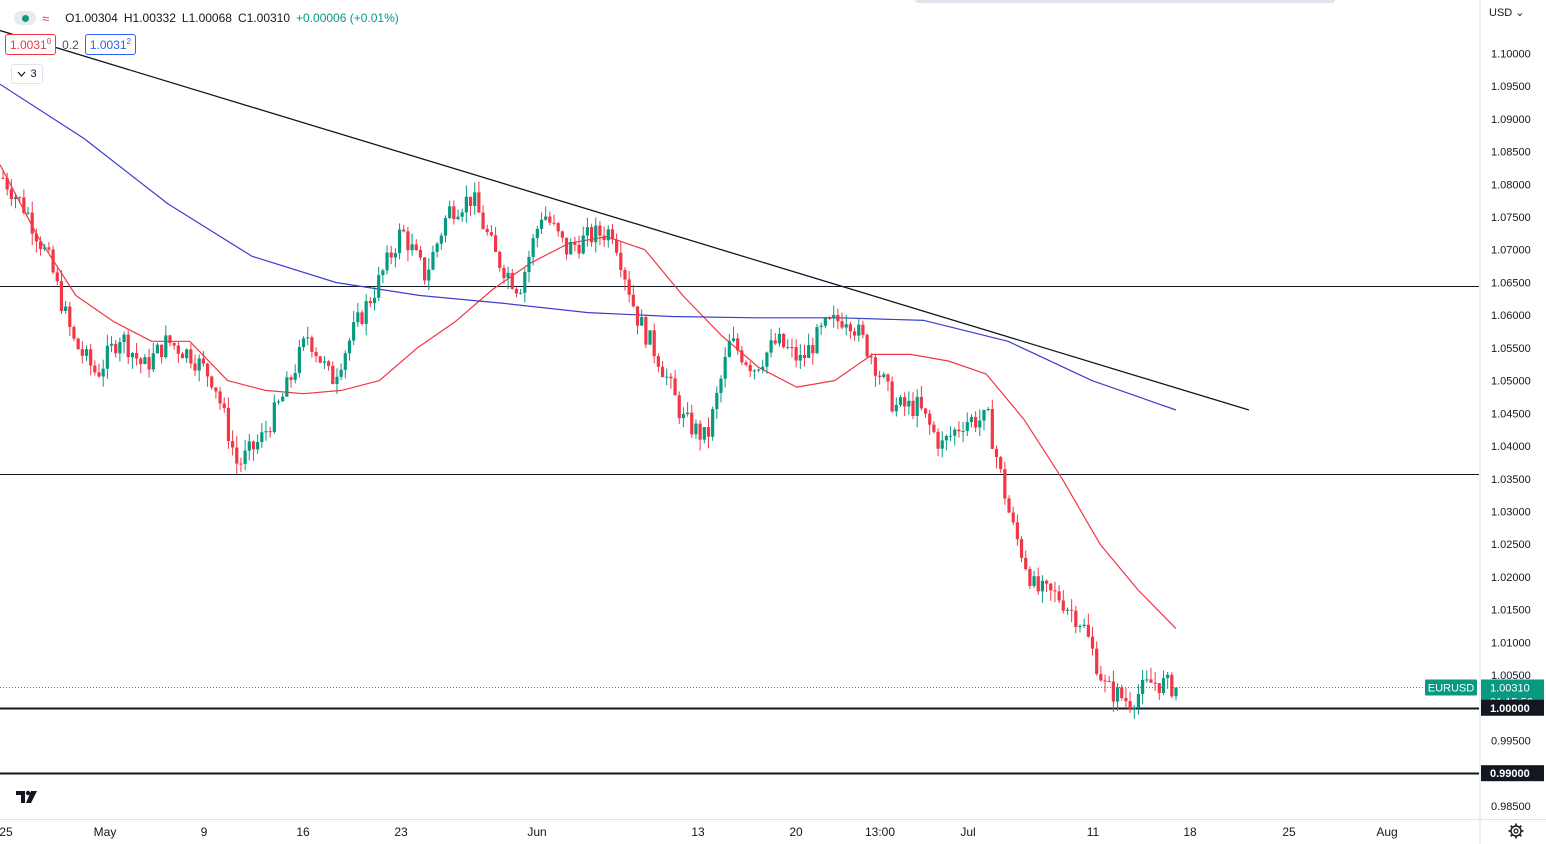  I want to click on legend-open: O1.00304, so click(91, 18).